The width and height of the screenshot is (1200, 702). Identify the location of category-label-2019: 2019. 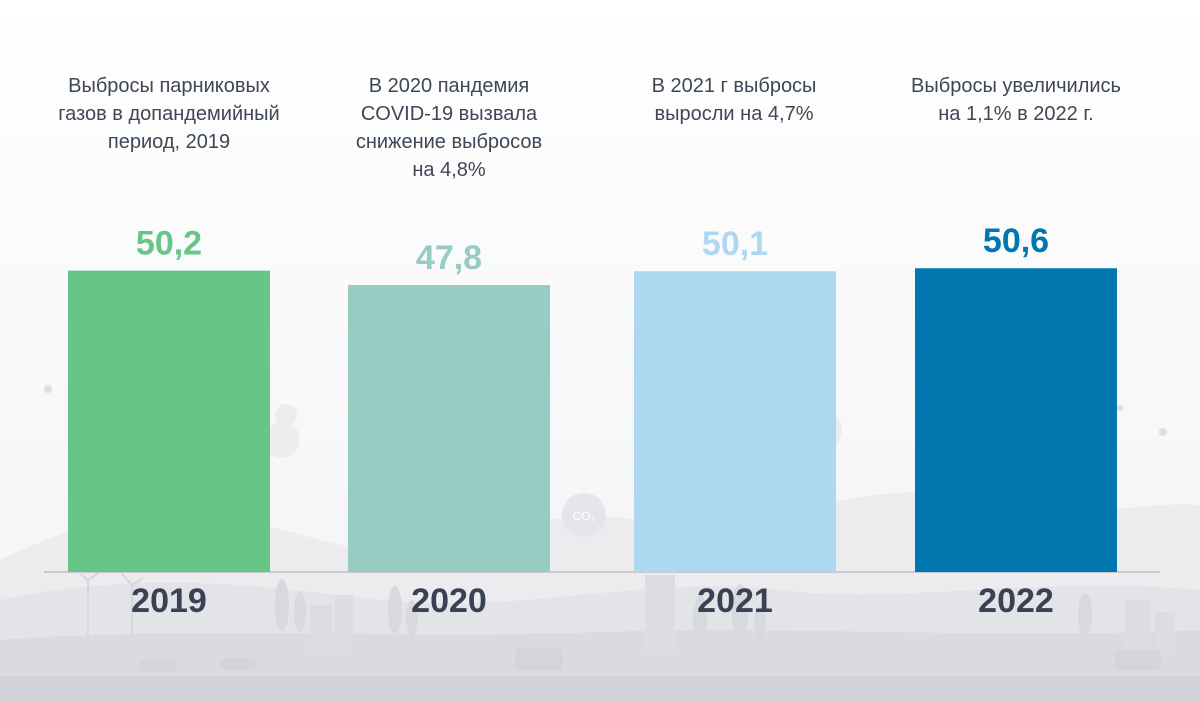
(169, 601).